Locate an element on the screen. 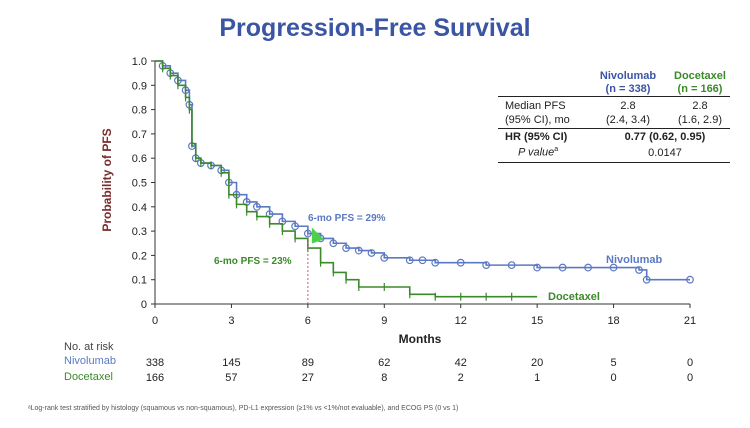 The image size is (750, 428). risk-count-nivo: 42 is located at coordinates (460, 363).